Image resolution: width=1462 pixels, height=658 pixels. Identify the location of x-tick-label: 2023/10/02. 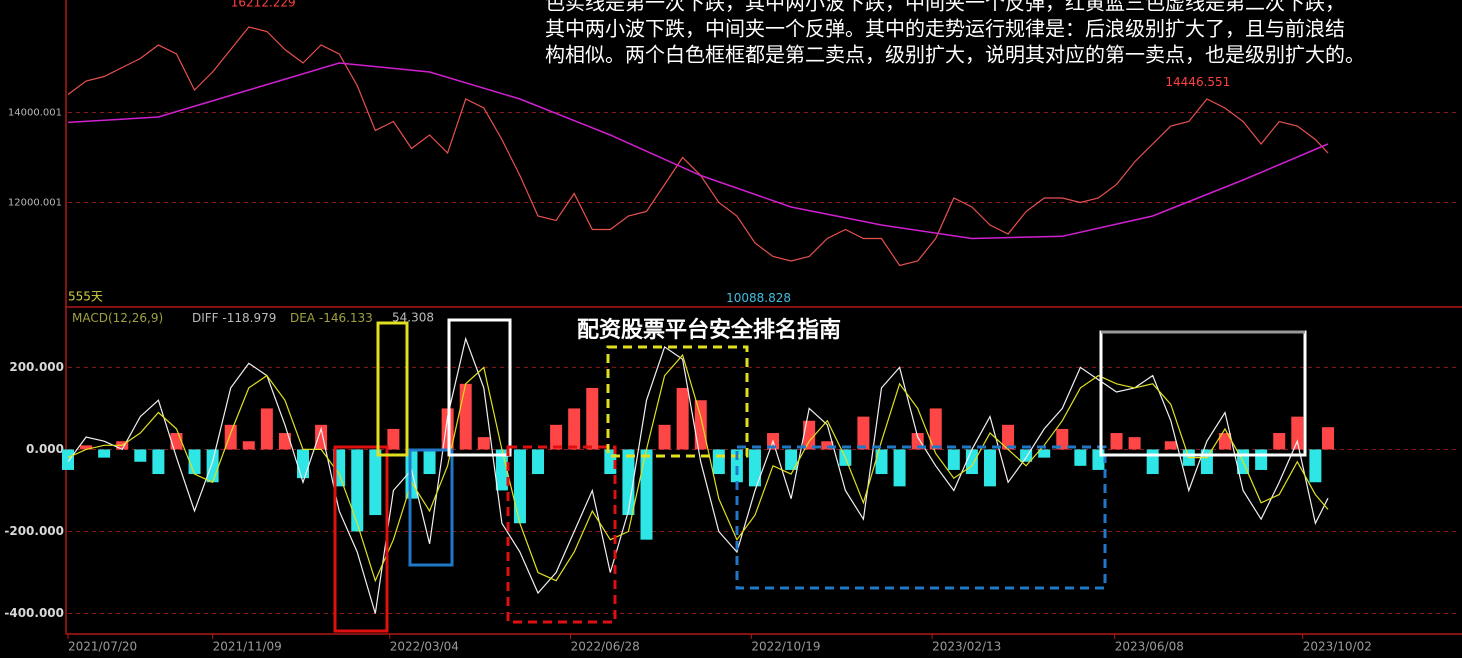
(1337, 647).